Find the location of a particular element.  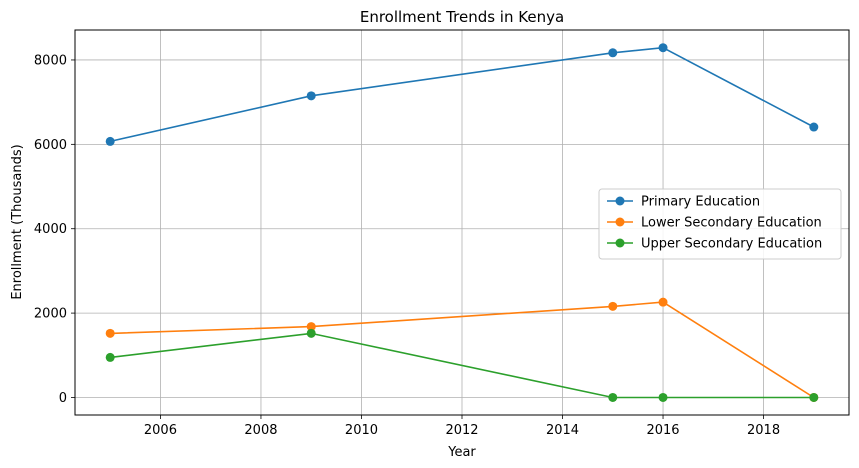

legend-item: Primary Education is located at coordinates (683, 202).